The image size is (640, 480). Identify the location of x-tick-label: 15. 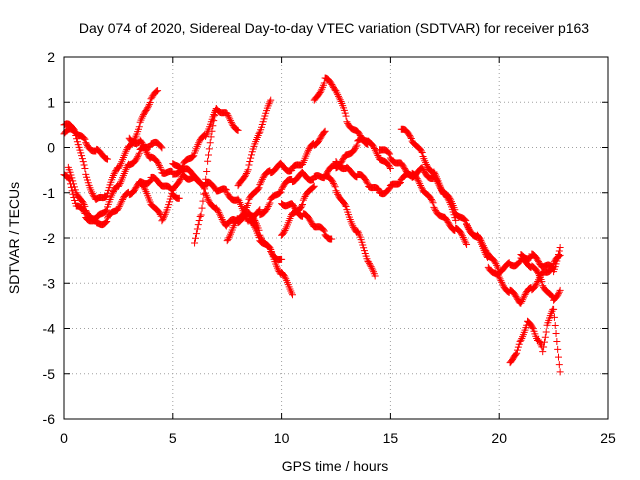
(391, 438).